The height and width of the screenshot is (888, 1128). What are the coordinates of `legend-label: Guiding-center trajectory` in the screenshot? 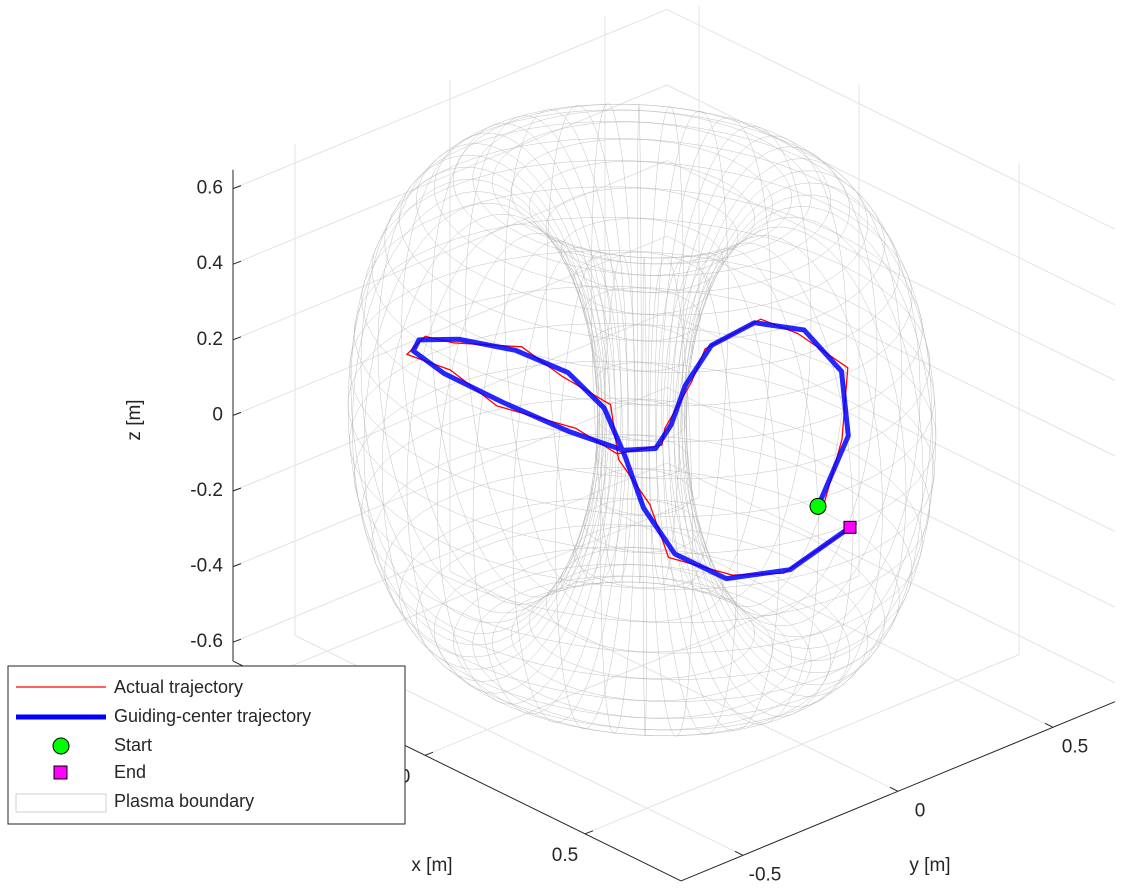 It's located at (212, 716).